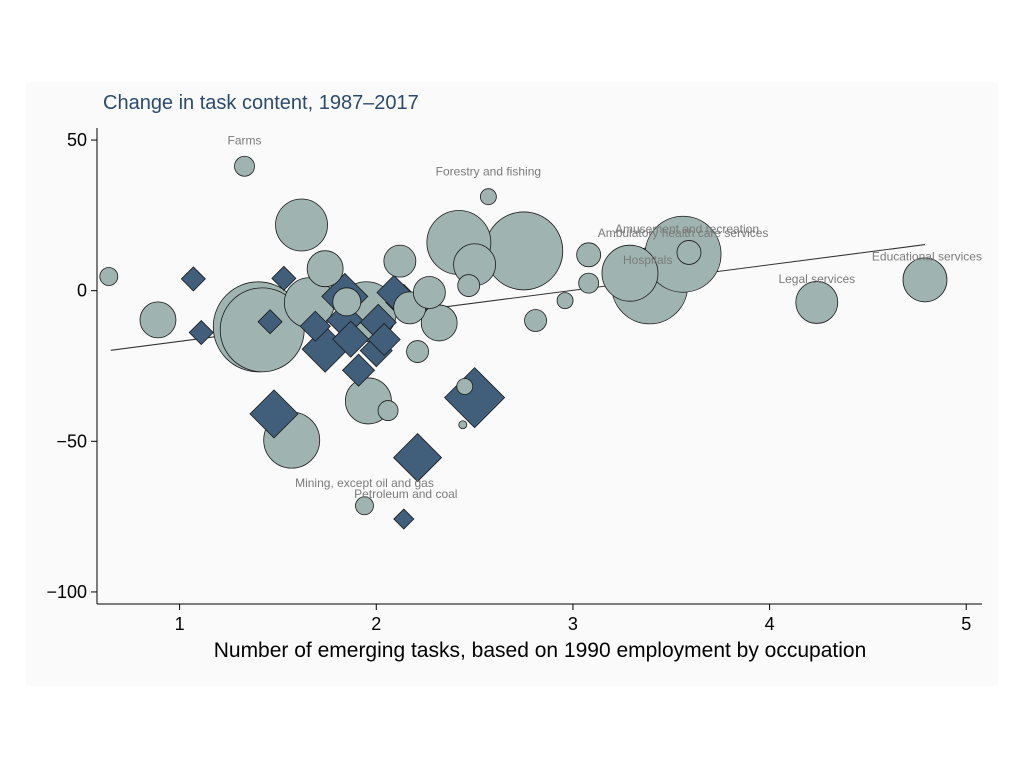 This screenshot has width=1024, height=768. Describe the element at coordinates (71, 441) in the screenshot. I see `y-tick-label: −50` at that location.